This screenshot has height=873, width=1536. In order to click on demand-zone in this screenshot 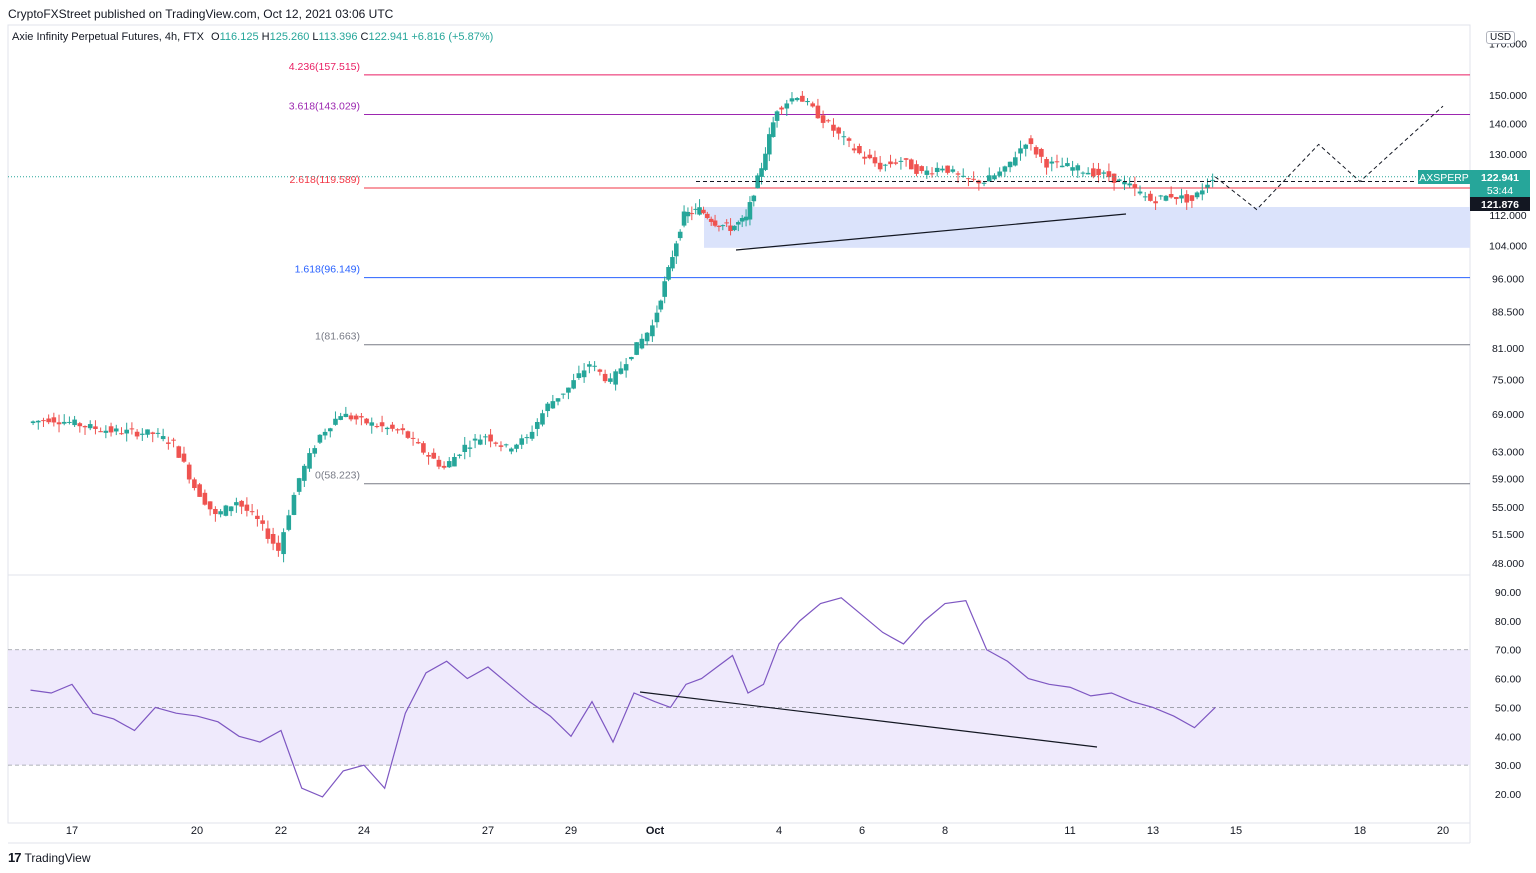, I will do `click(1087, 227)`.